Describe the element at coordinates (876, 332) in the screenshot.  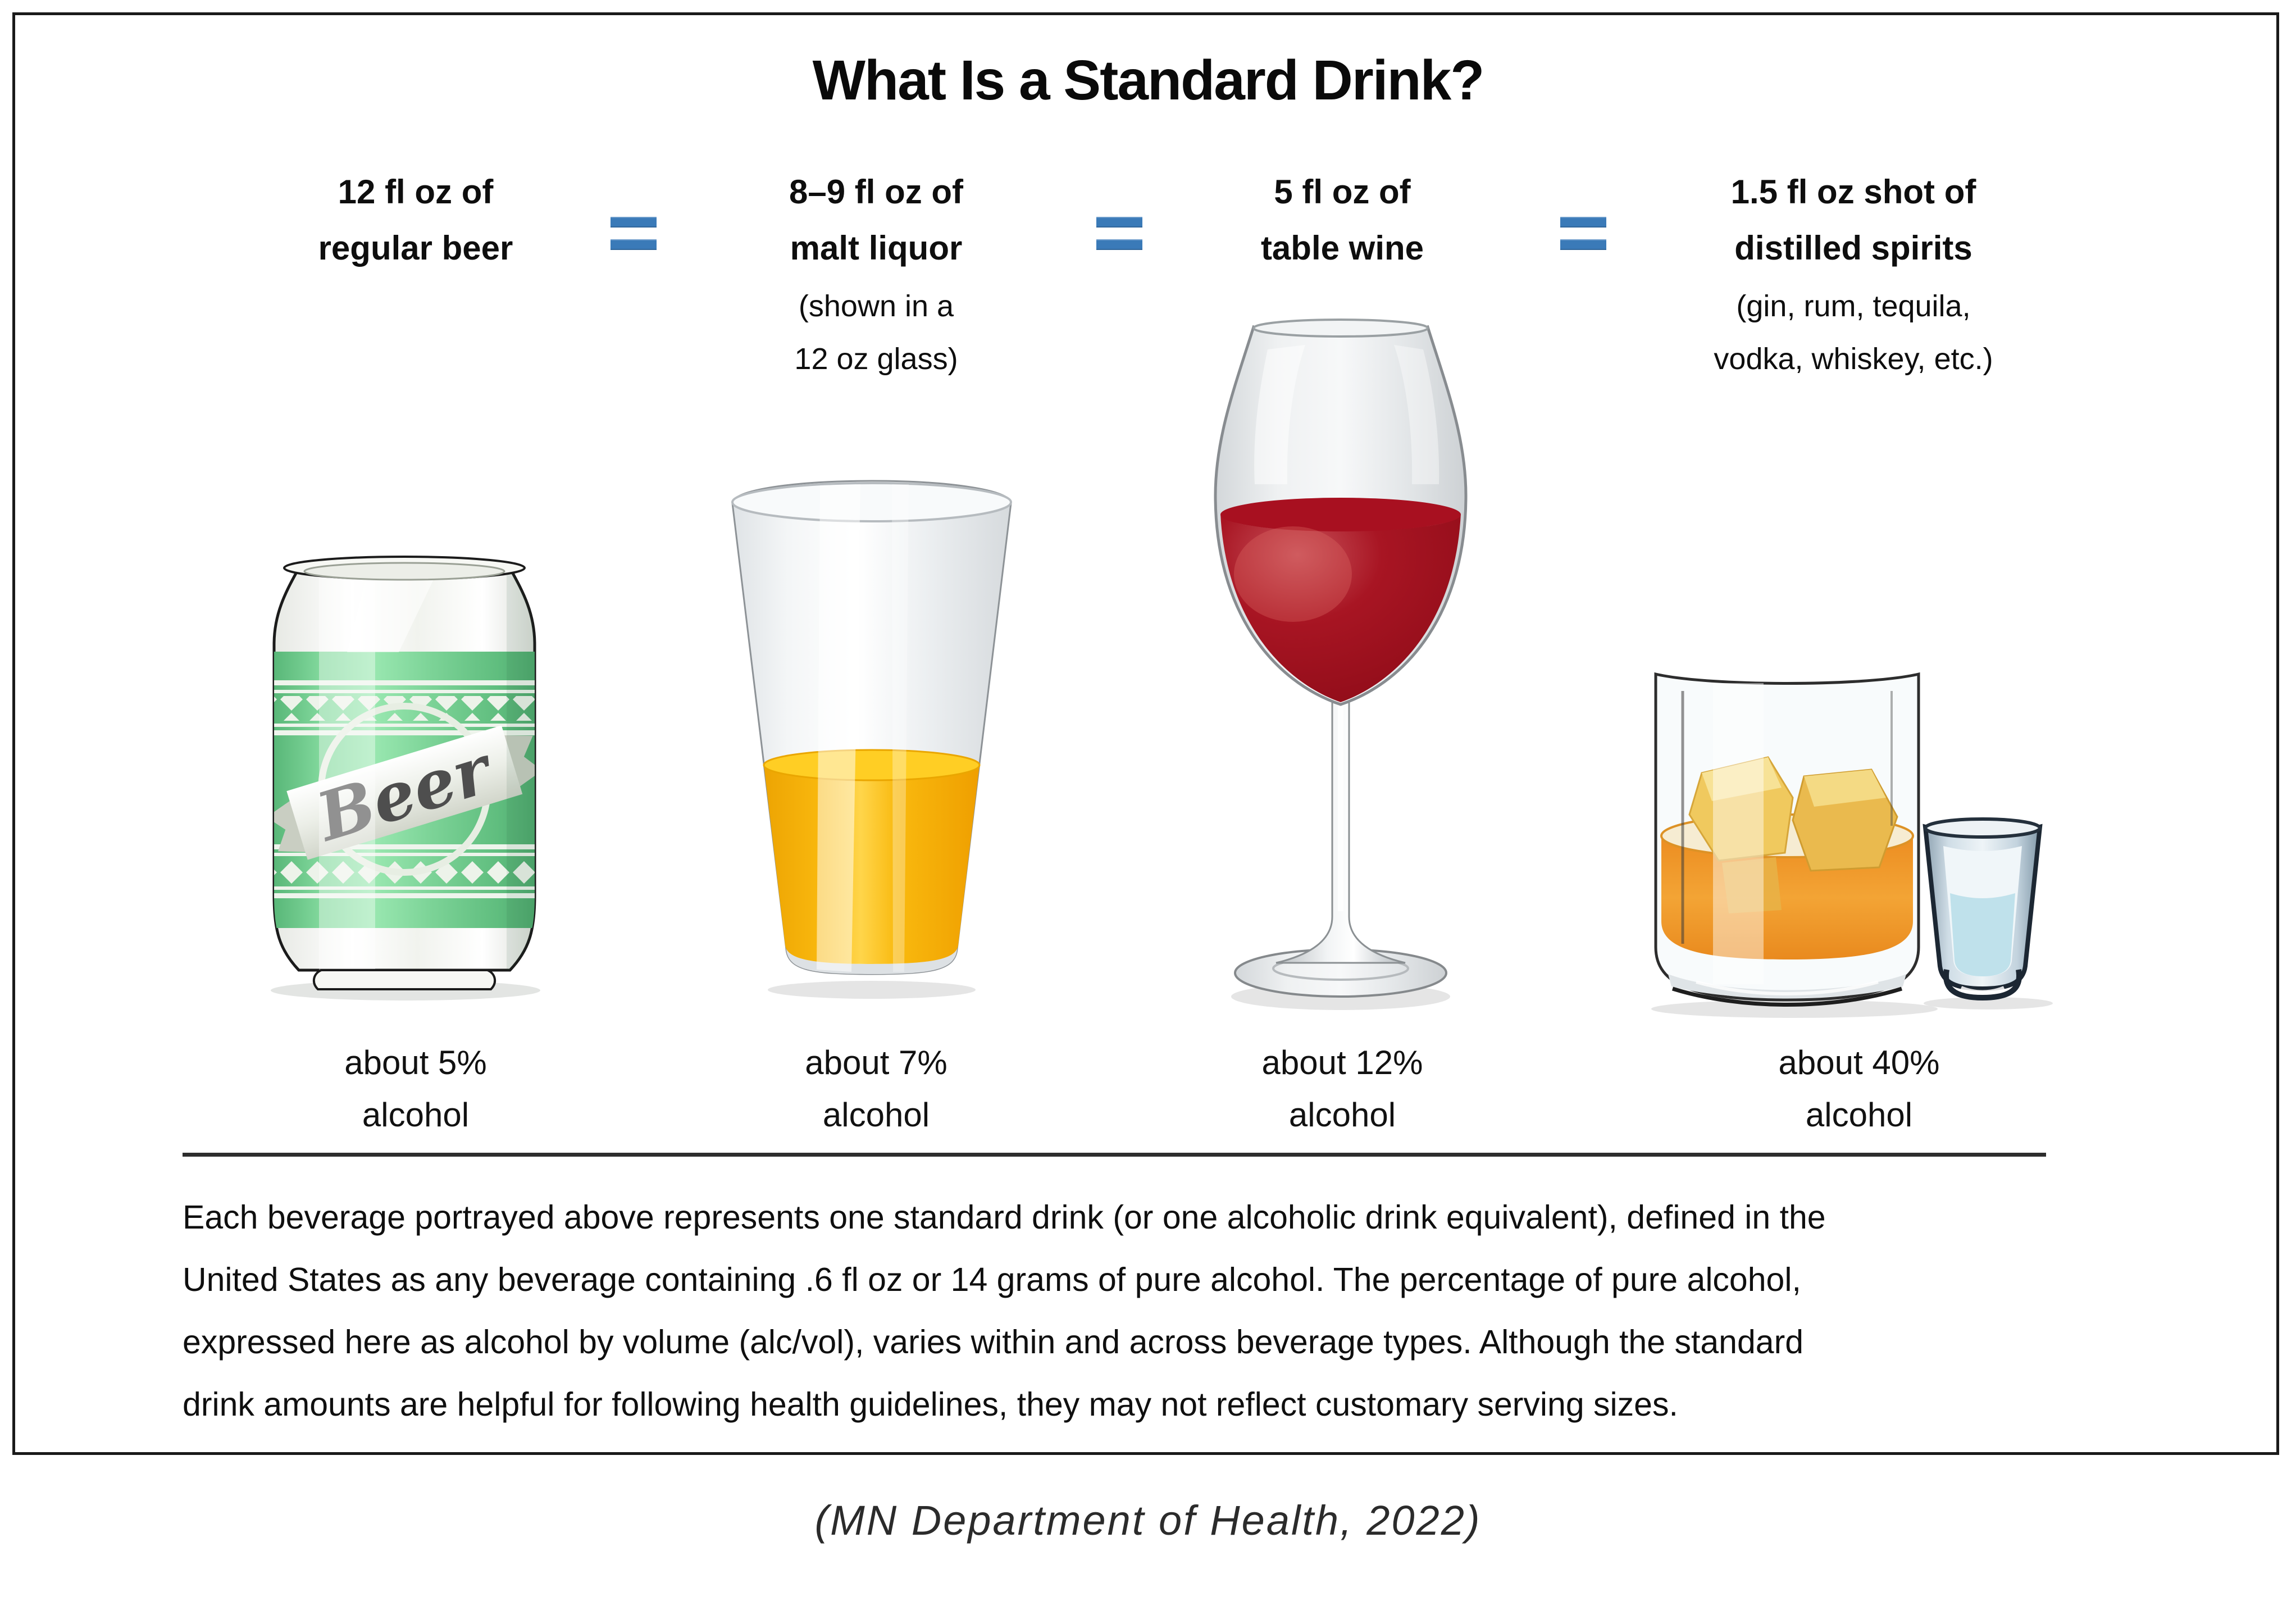
I see `note-malt-liquor: (shown in a 12 oz glass)` at that location.